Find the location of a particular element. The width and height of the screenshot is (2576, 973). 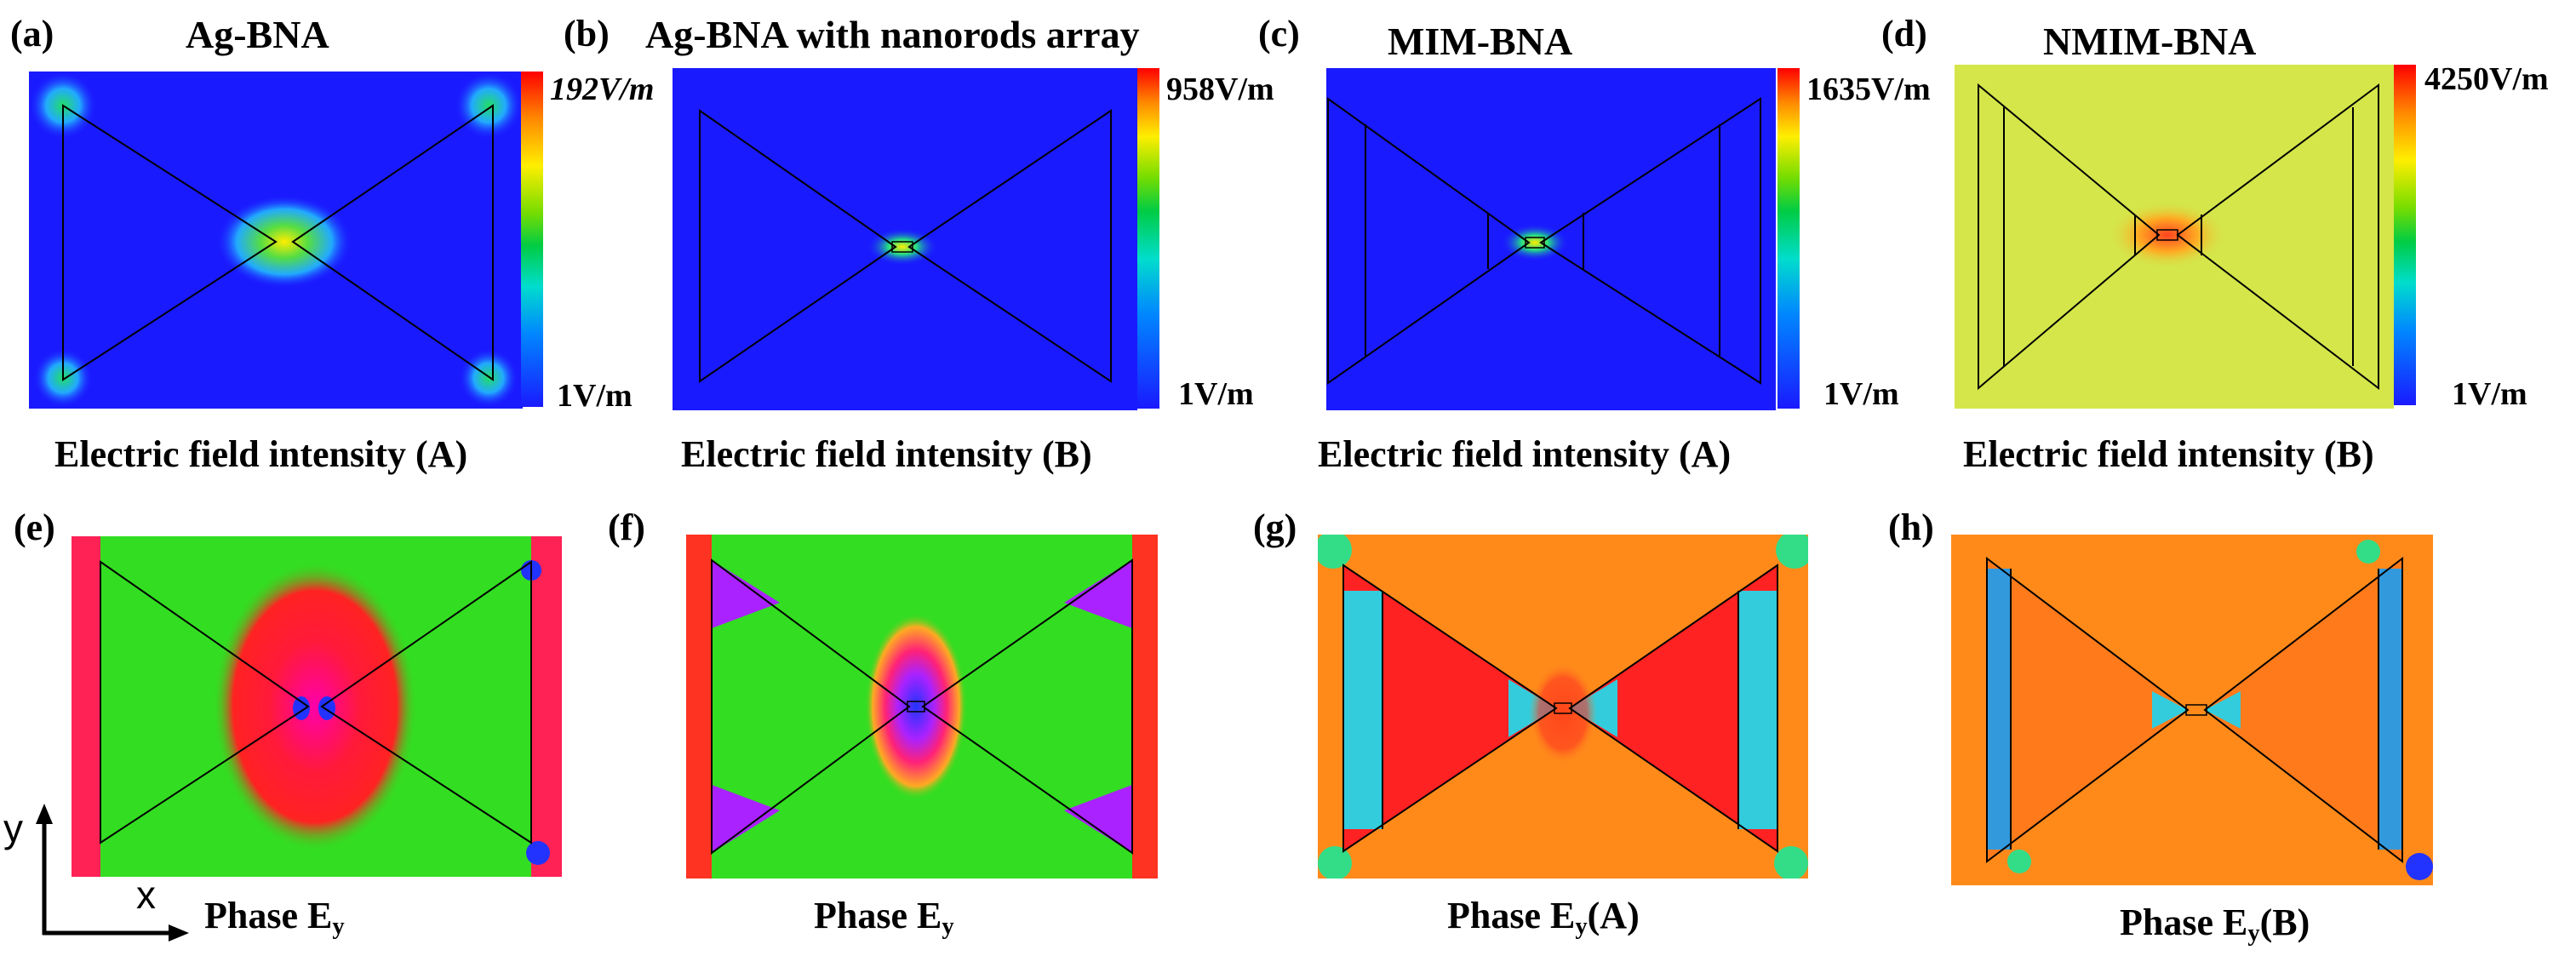

panel-b-min-value: 1V/m is located at coordinates (1216, 394).